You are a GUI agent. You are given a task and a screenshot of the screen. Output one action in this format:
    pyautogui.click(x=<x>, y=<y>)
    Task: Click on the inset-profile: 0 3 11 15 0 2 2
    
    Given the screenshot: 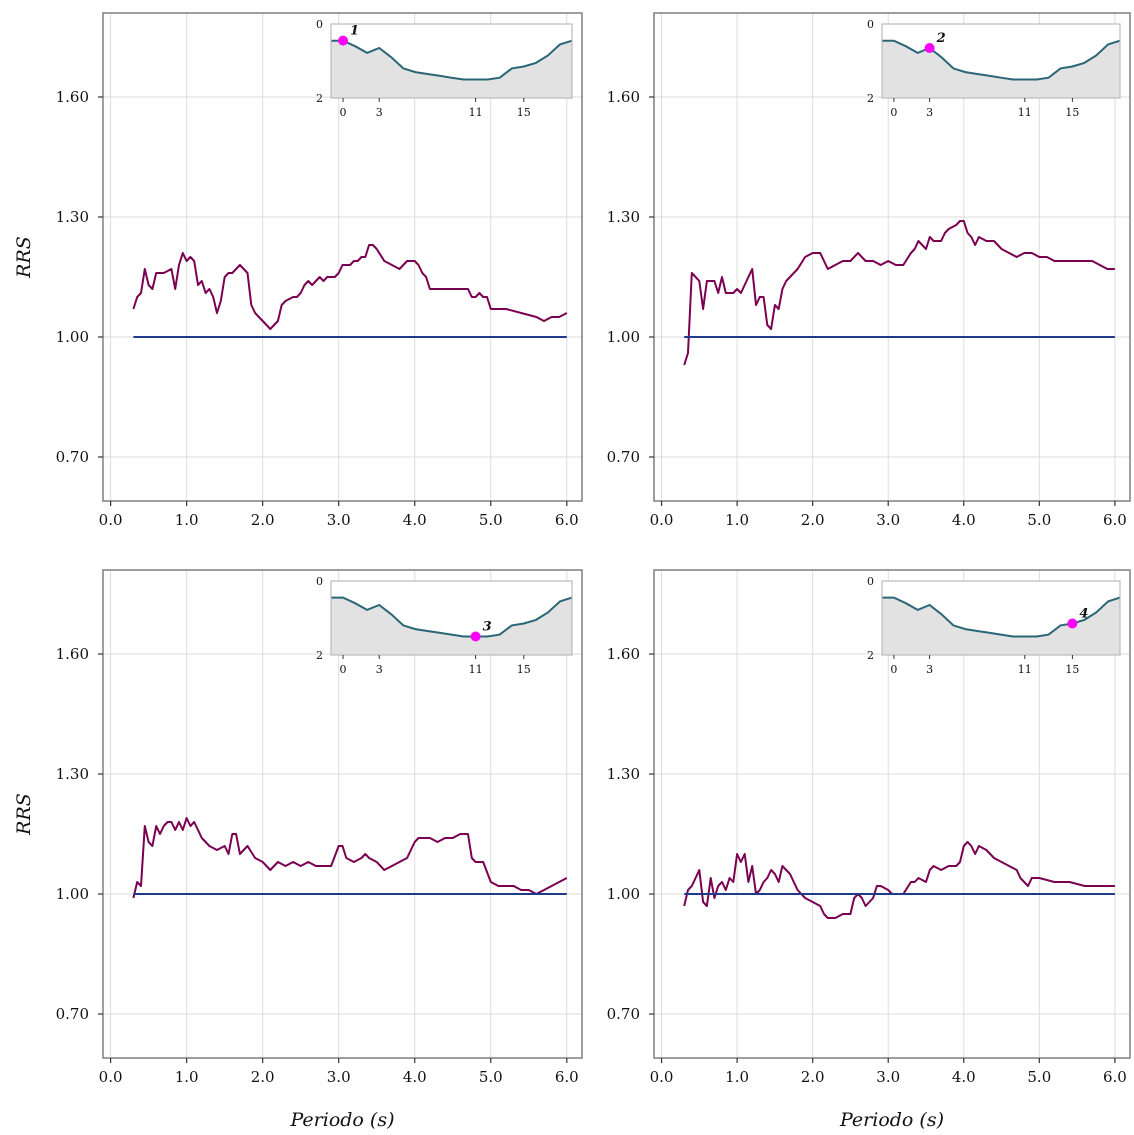 What is the action you would take?
    pyautogui.click(x=994, y=68)
    